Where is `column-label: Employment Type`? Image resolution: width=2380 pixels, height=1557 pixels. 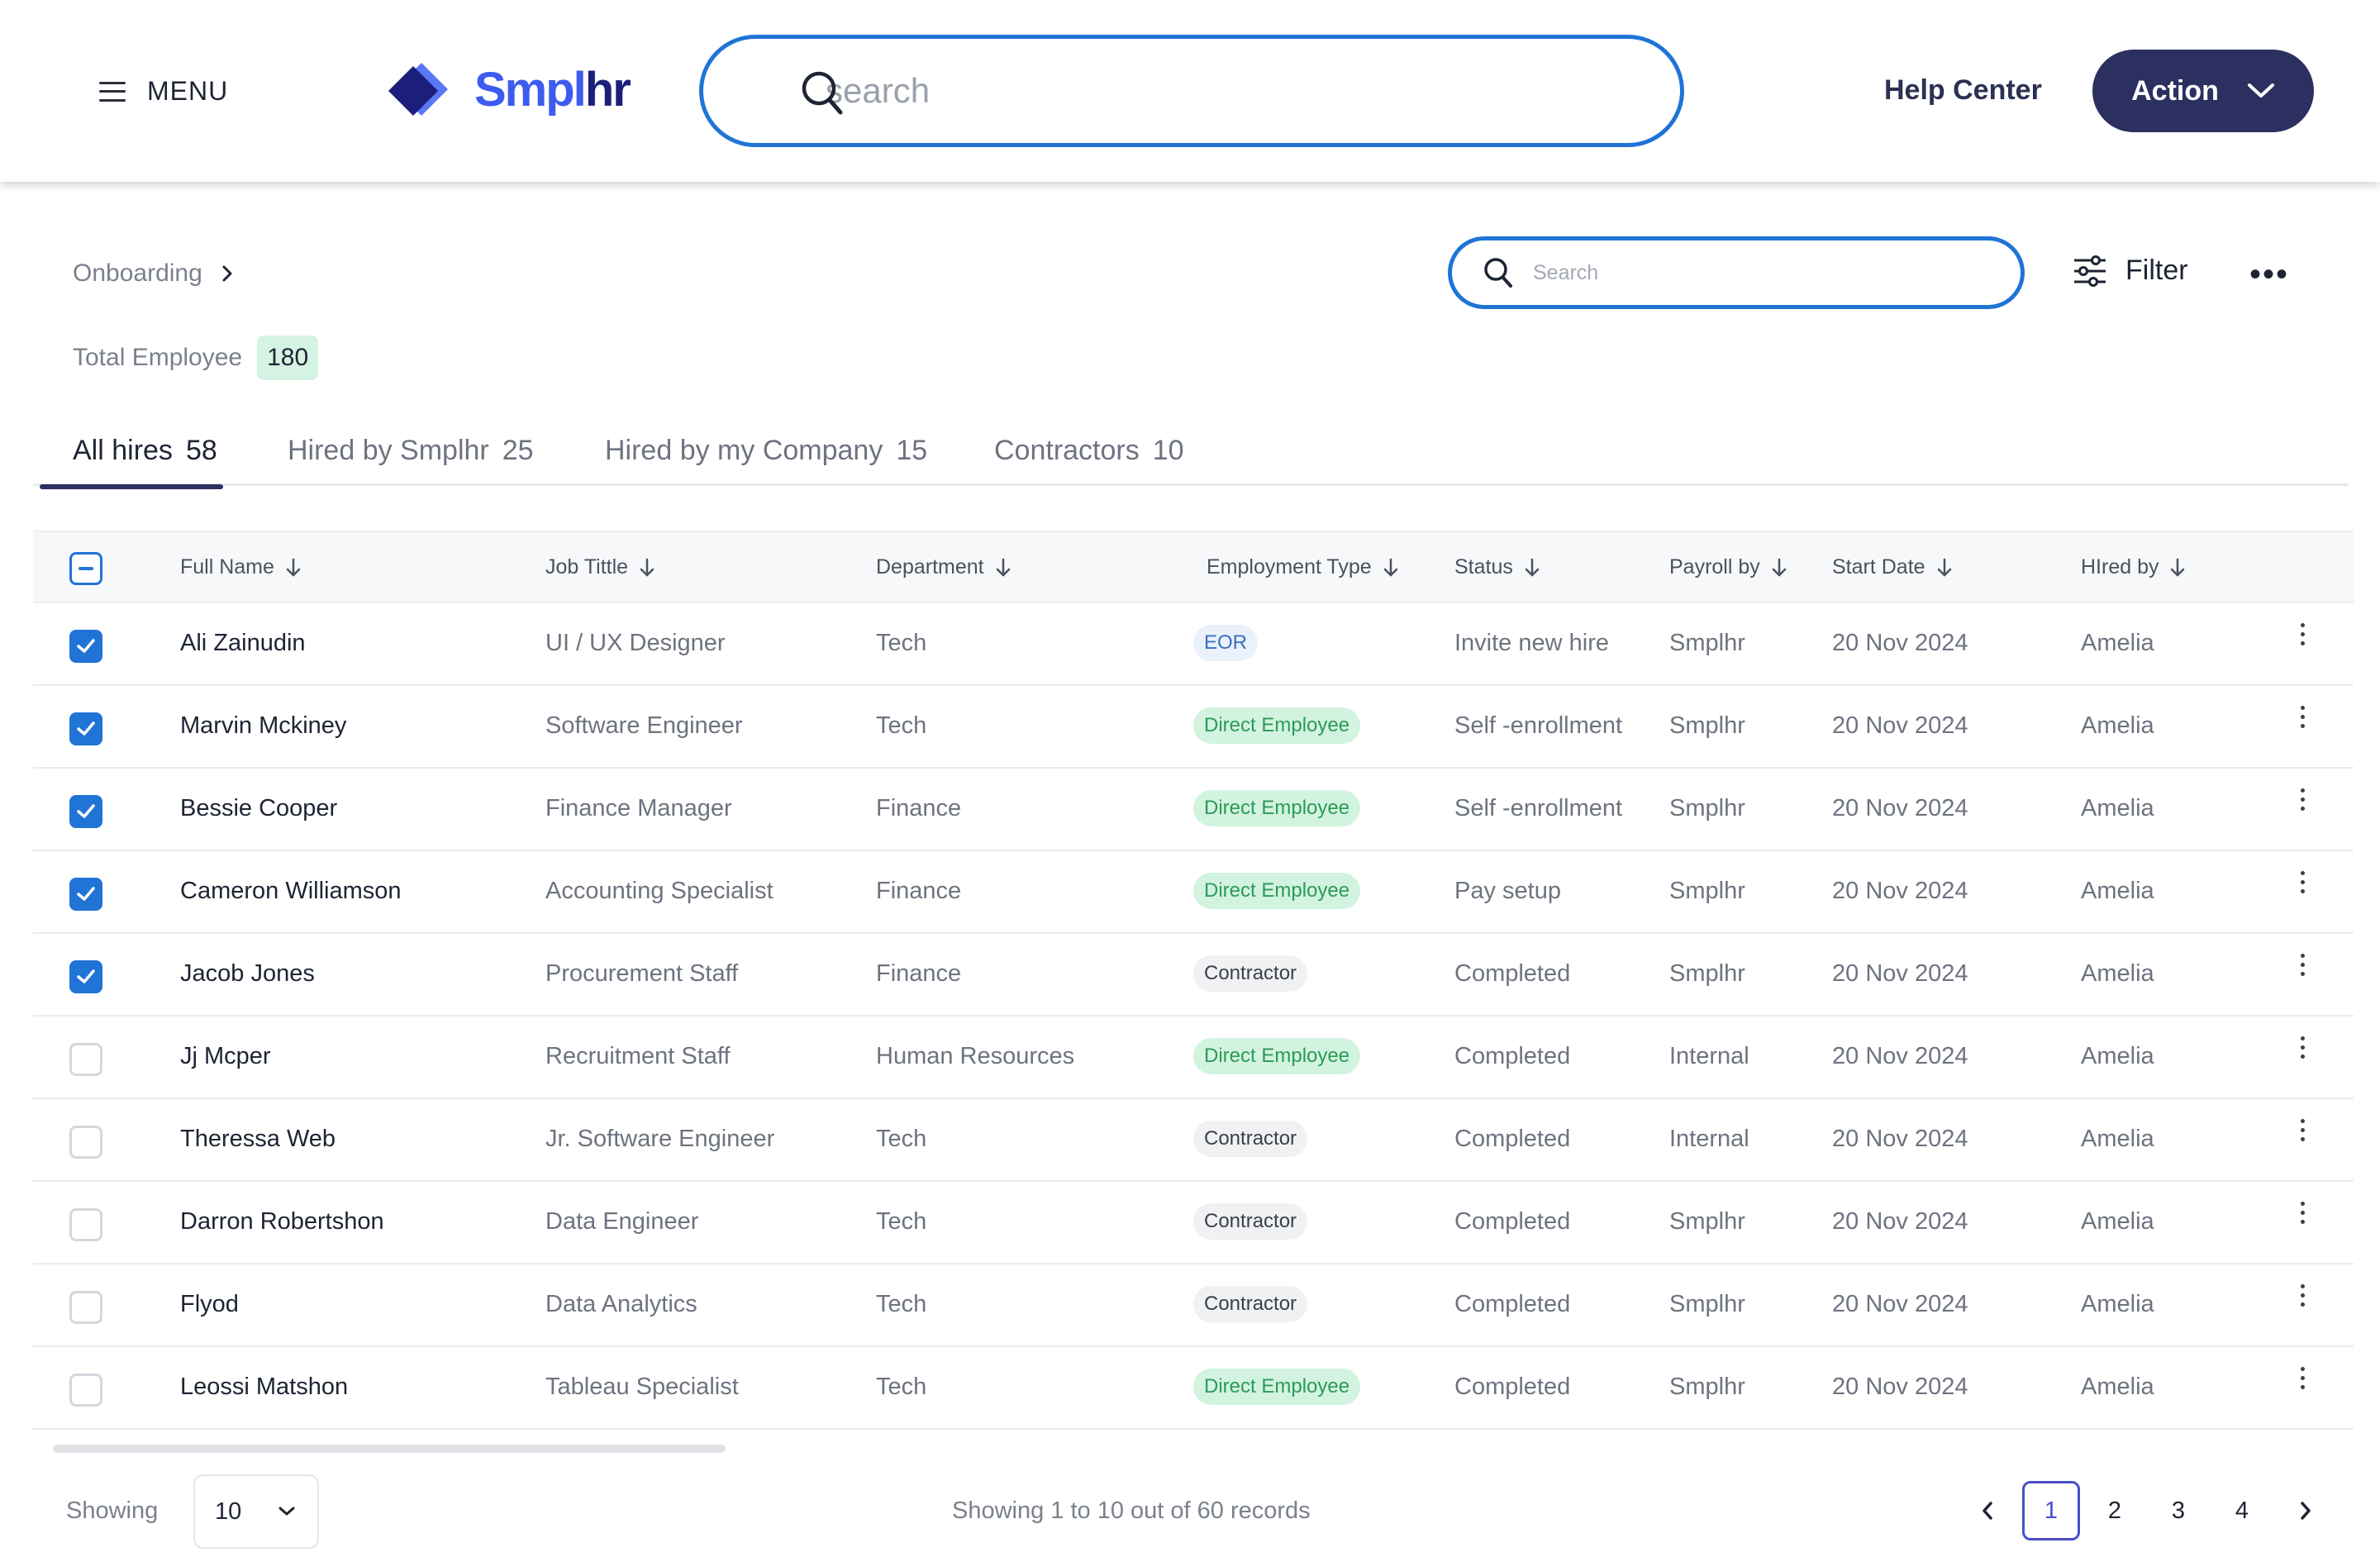 column-label: Employment Type is located at coordinates (1289, 567).